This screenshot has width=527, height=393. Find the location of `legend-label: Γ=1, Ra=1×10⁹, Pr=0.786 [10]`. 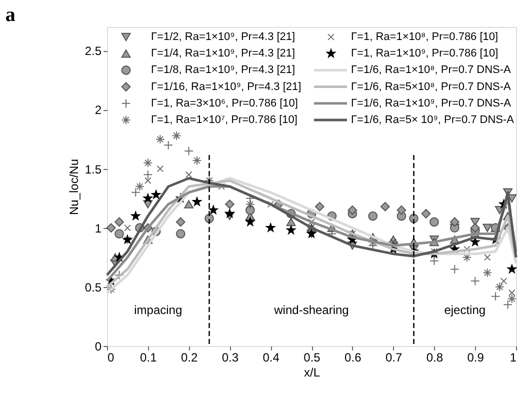

legend-label: Γ=1, Ra=1×10⁹, Pr=0.786 [10] is located at coordinates (424, 54).